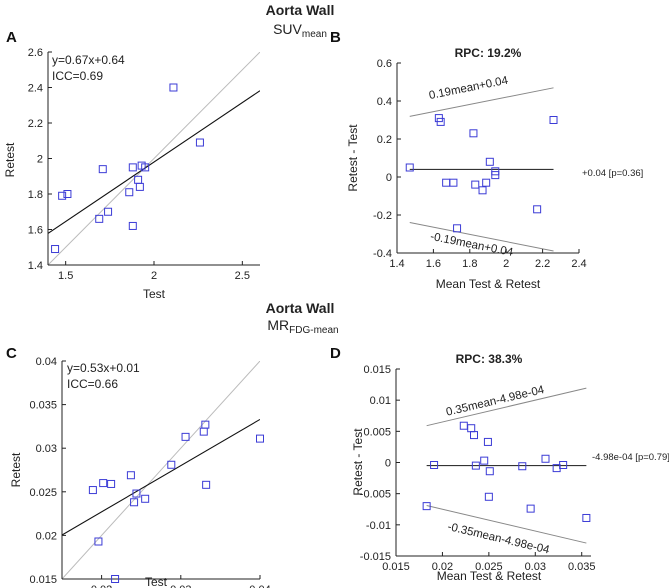 Image resolution: width=669 pixels, height=588 pixels. I want to click on top-section-title: Aorta Wall, so click(300, 10).